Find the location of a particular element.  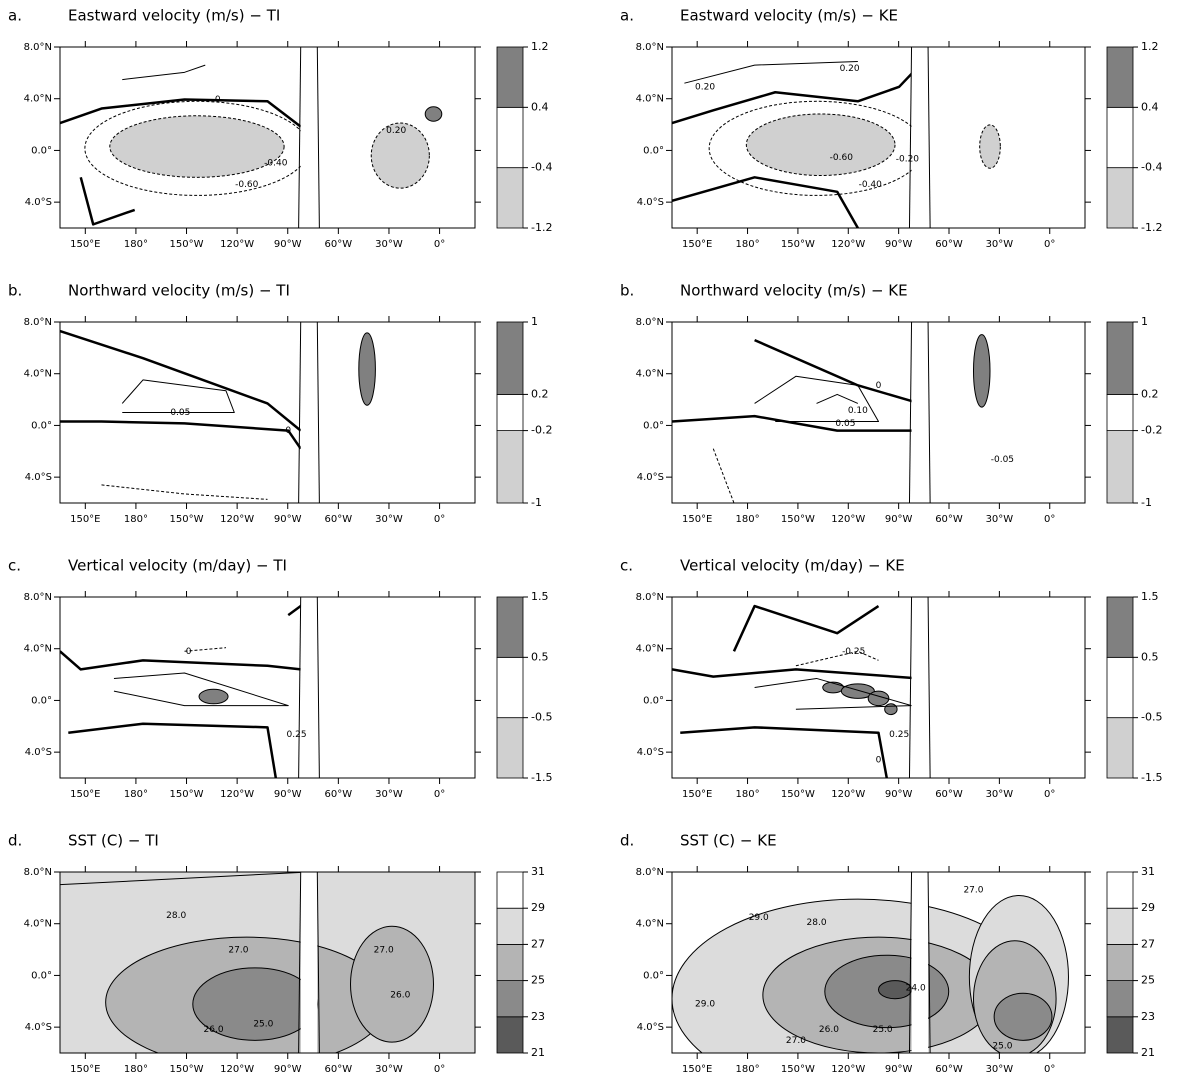

colorbar-label: 27 is located at coordinates (538, 943).